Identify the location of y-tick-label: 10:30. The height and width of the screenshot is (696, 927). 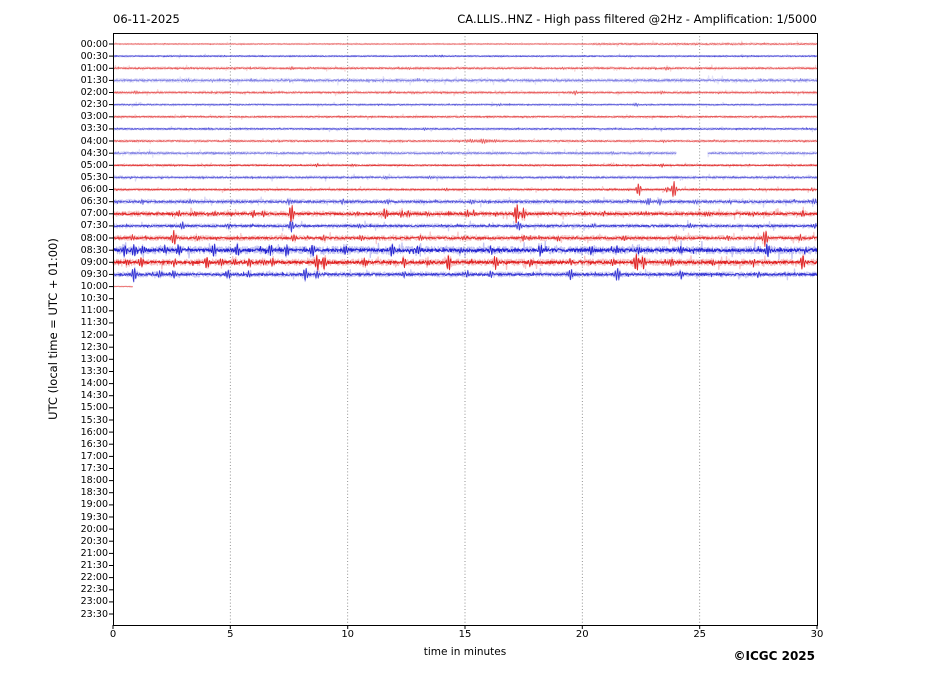
(94, 299).